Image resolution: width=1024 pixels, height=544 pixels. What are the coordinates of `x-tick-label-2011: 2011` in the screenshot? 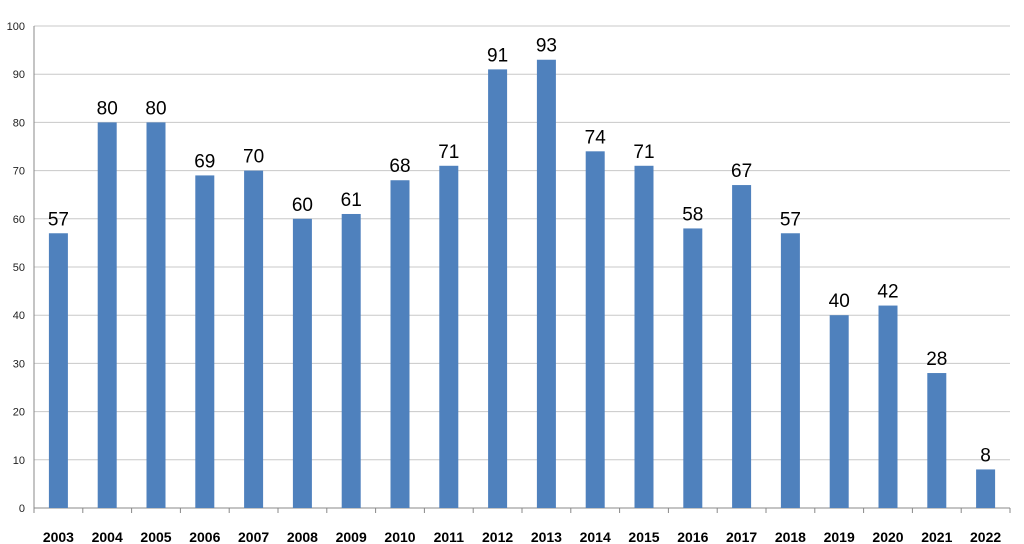 It's located at (449, 536).